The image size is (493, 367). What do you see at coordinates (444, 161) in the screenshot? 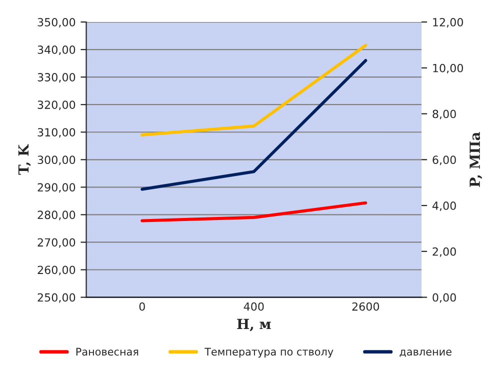
I see `y2-tick-label: 6,00` at bounding box center [444, 161].